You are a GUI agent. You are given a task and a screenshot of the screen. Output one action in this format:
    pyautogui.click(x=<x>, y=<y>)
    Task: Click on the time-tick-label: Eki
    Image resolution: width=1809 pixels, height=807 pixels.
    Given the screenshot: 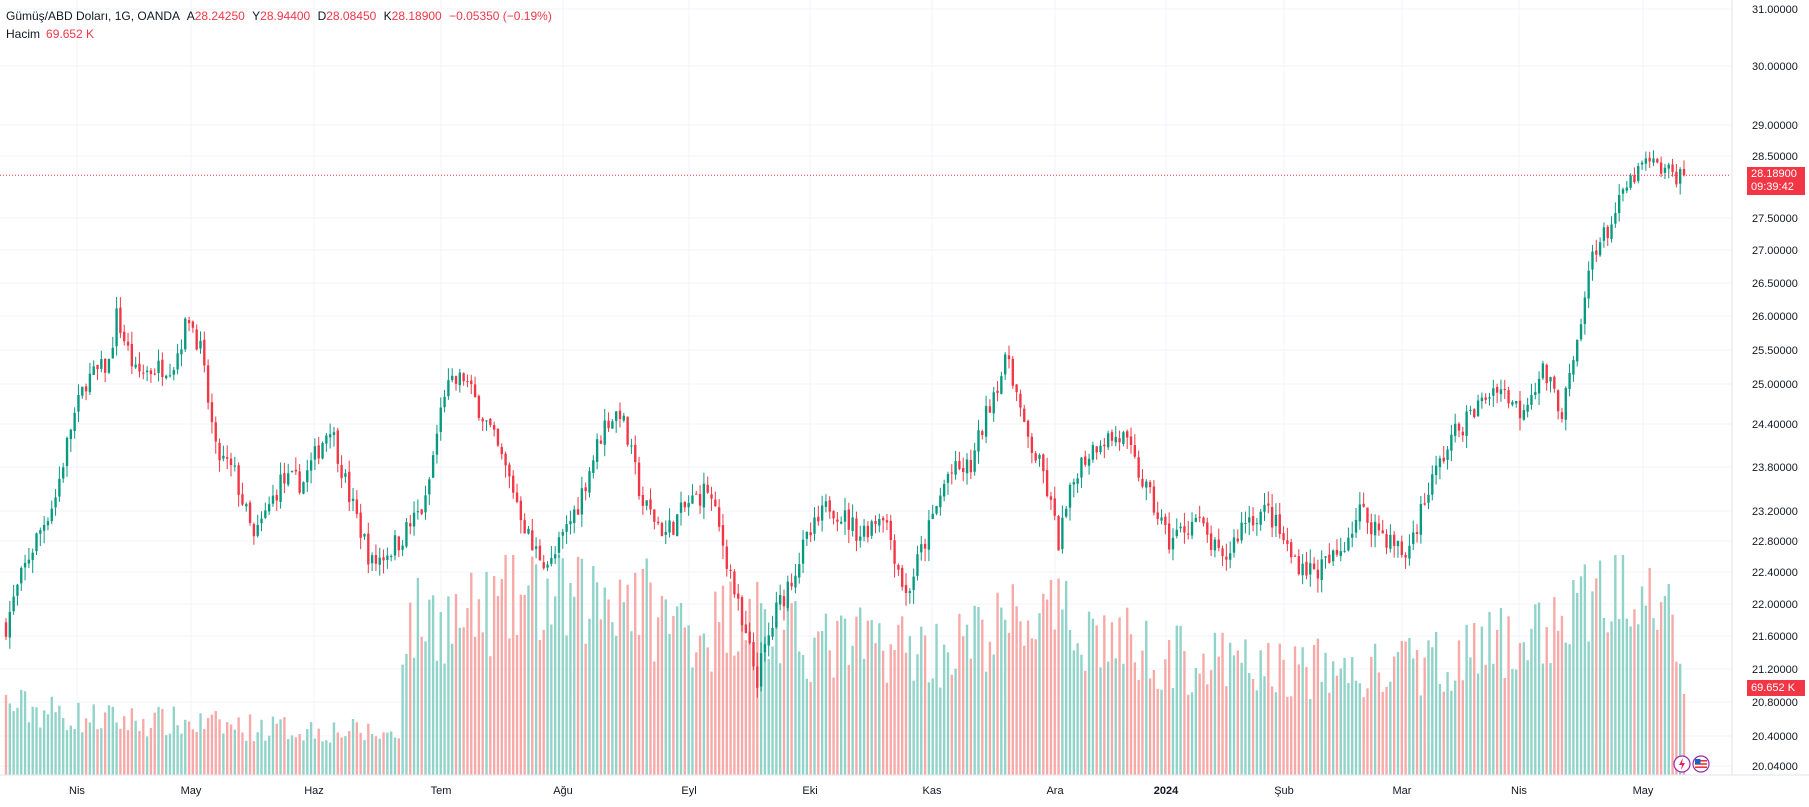 What is the action you would take?
    pyautogui.click(x=809, y=791)
    